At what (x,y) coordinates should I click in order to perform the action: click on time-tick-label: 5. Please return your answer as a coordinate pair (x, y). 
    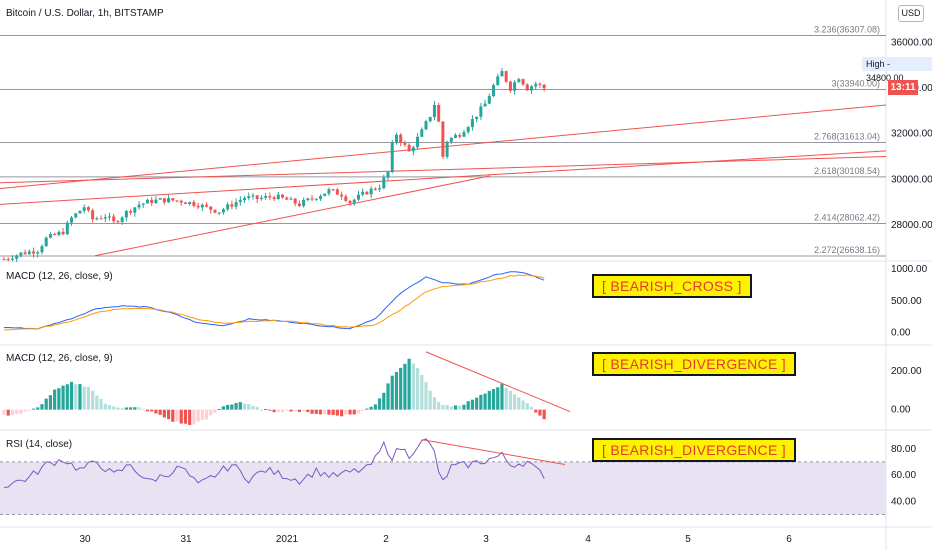
    Looking at the image, I should click on (688, 539).